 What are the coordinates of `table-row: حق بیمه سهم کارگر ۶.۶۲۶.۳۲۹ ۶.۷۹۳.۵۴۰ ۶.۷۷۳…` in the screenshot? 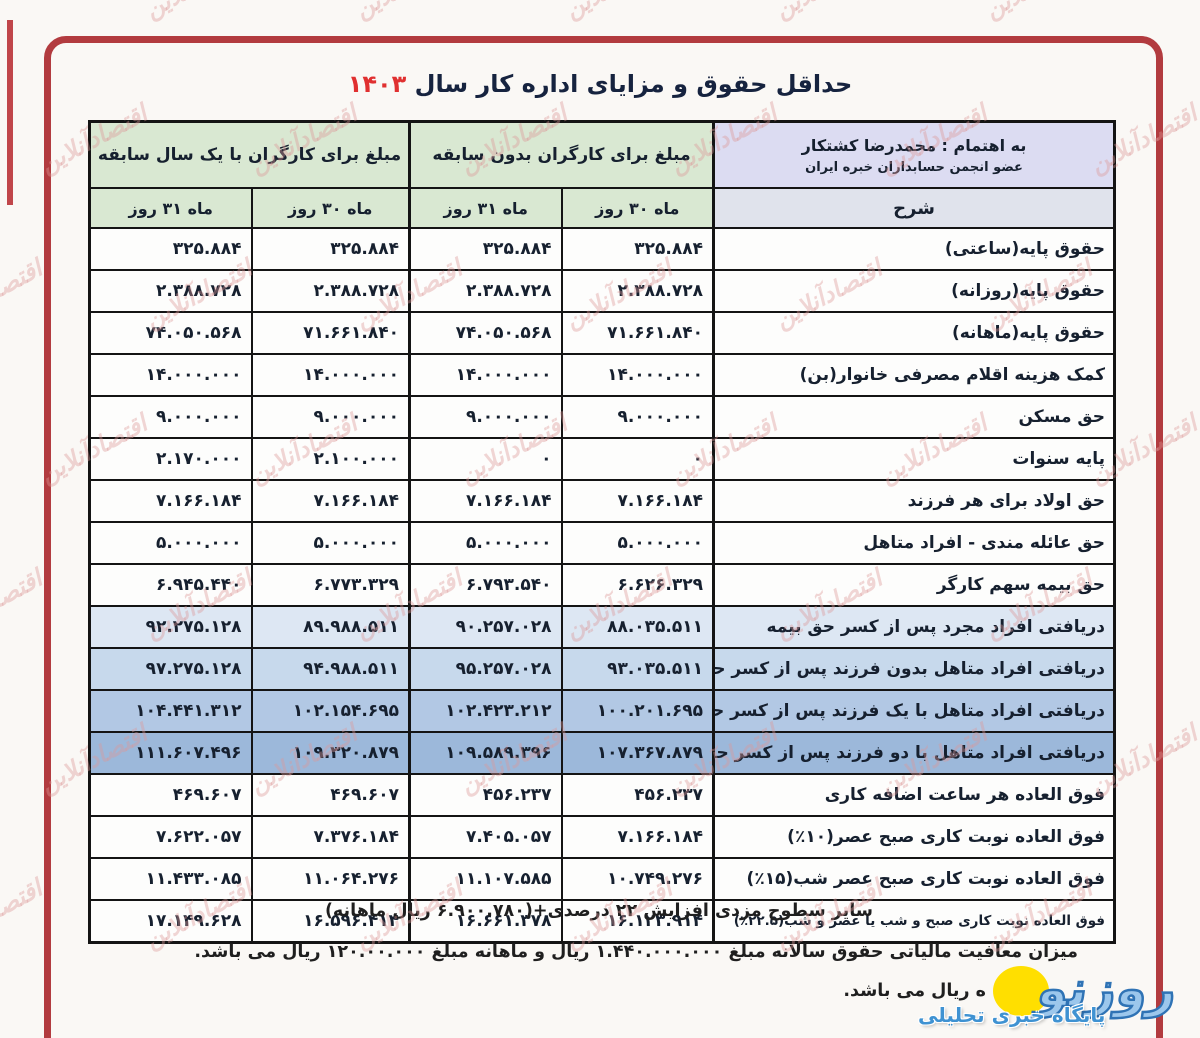 It's located at (602, 585).